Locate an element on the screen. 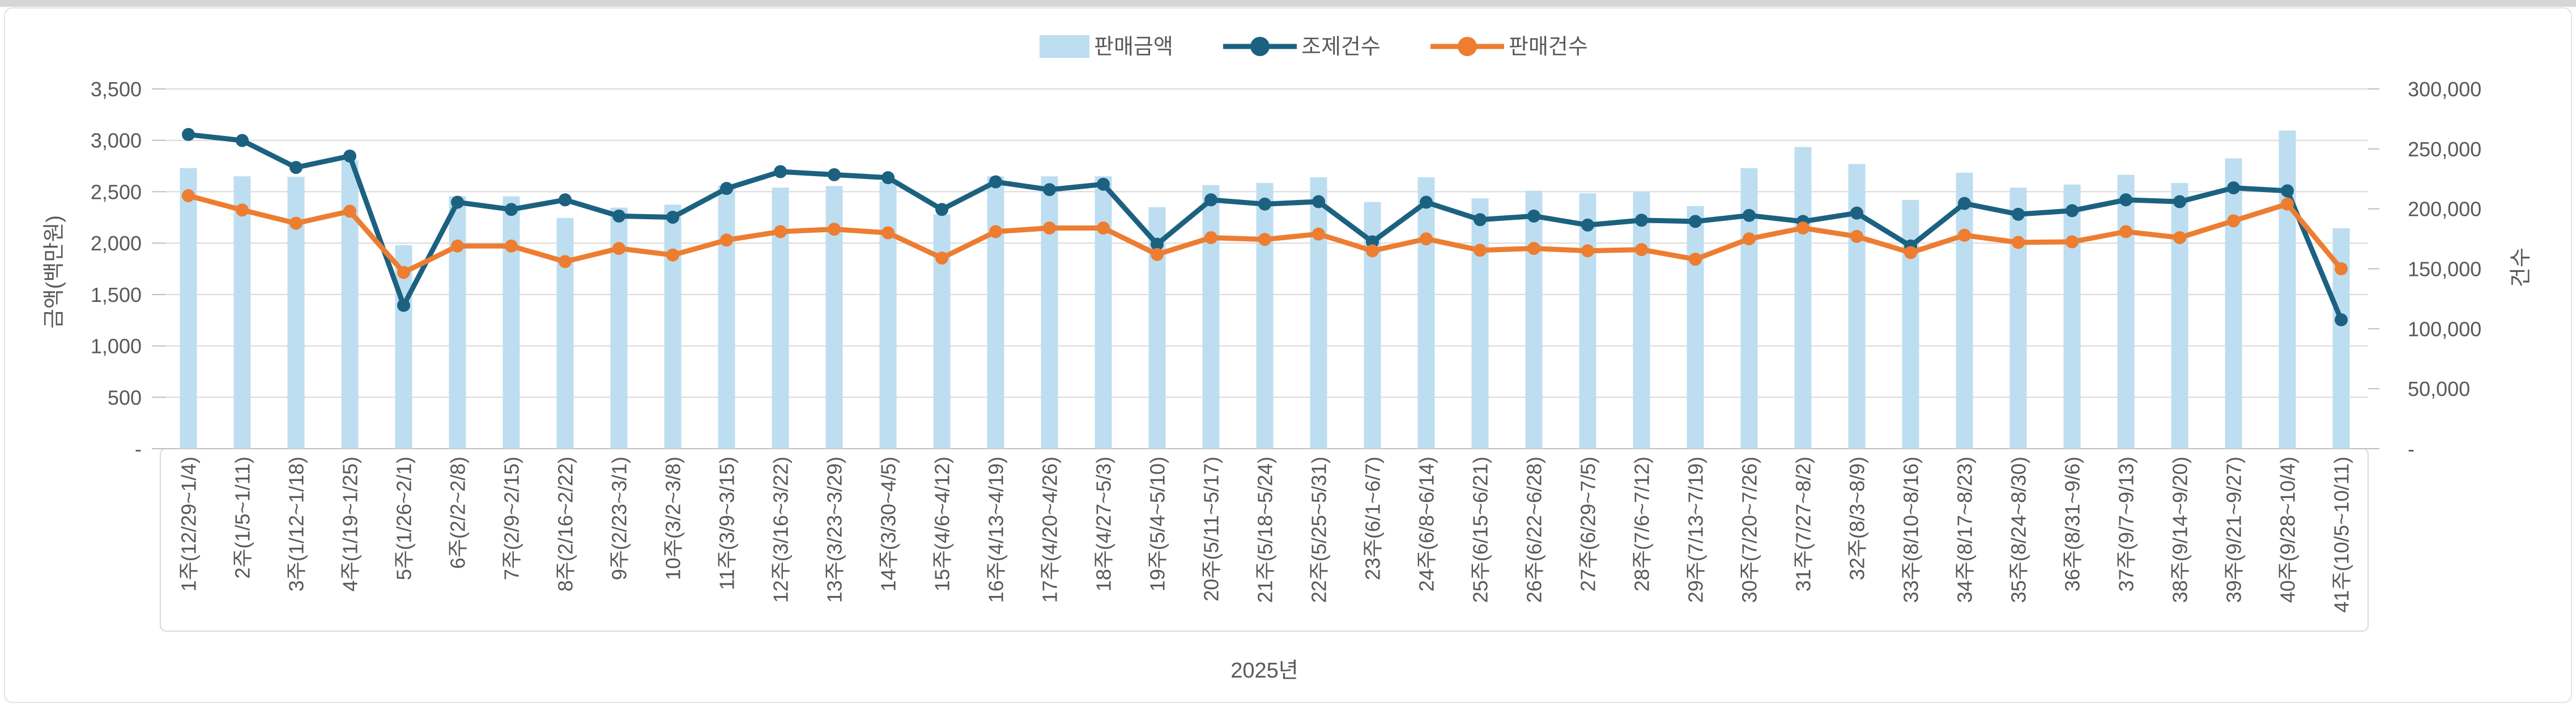  bar-38주(9/14~9/20) is located at coordinates (2179, 316).